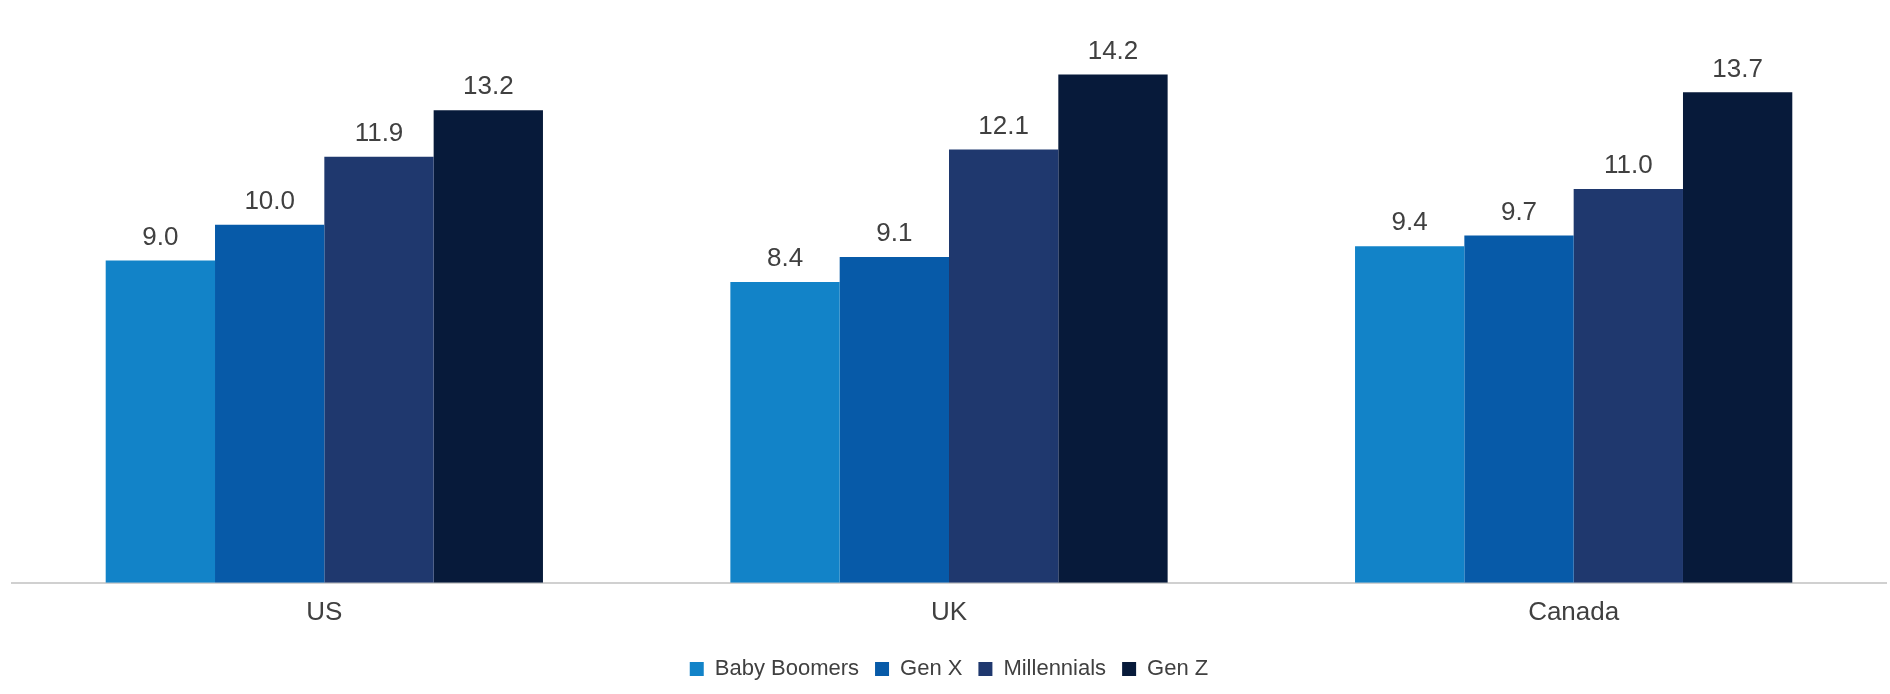 The width and height of the screenshot is (1890, 694). I want to click on data-label: 11.9, so click(379, 131).